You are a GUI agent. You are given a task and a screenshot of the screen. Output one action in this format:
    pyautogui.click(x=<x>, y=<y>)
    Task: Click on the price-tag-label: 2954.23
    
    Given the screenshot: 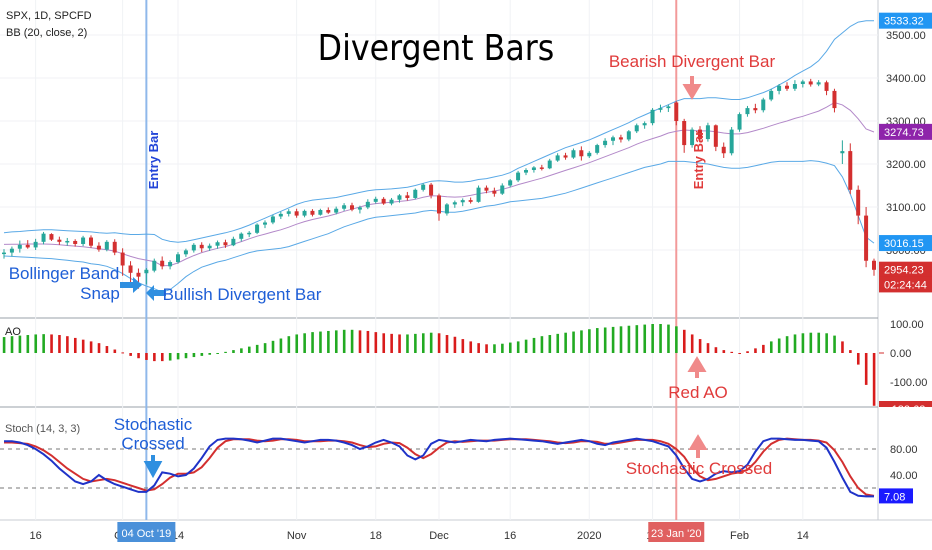 What is the action you would take?
    pyautogui.click(x=904, y=271)
    